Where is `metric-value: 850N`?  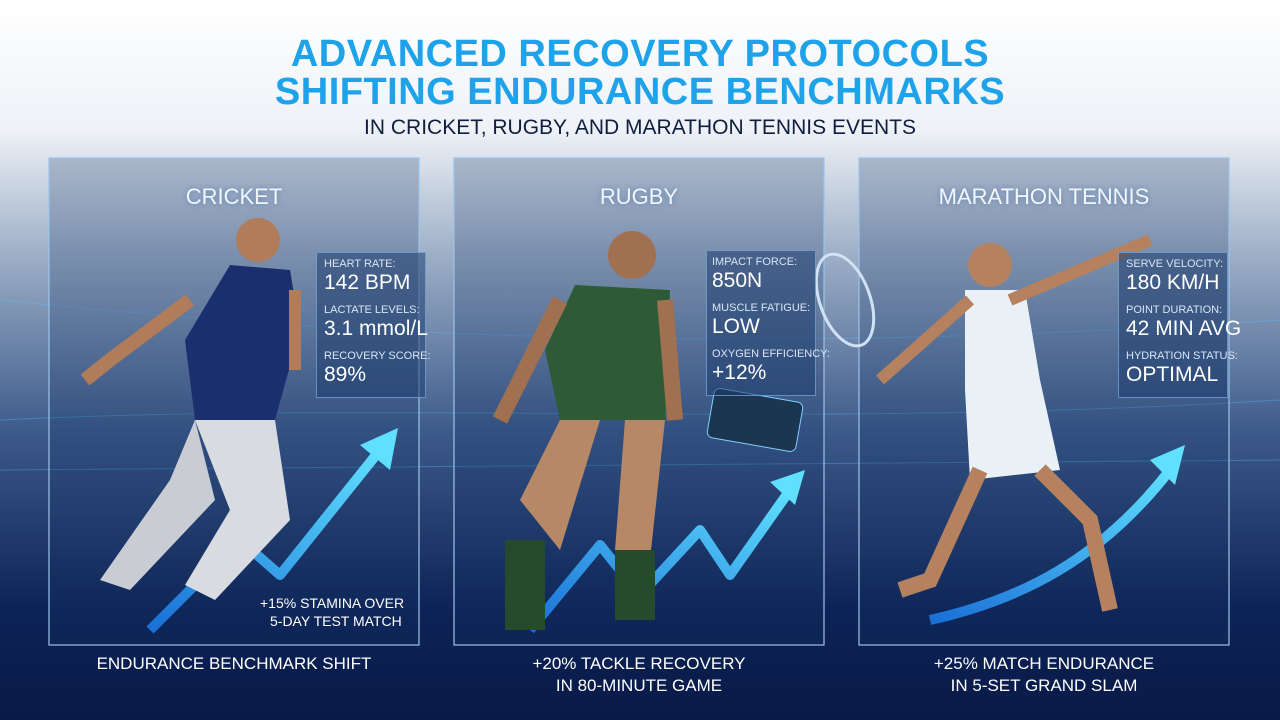
metric-value: 850N is located at coordinates (737, 280).